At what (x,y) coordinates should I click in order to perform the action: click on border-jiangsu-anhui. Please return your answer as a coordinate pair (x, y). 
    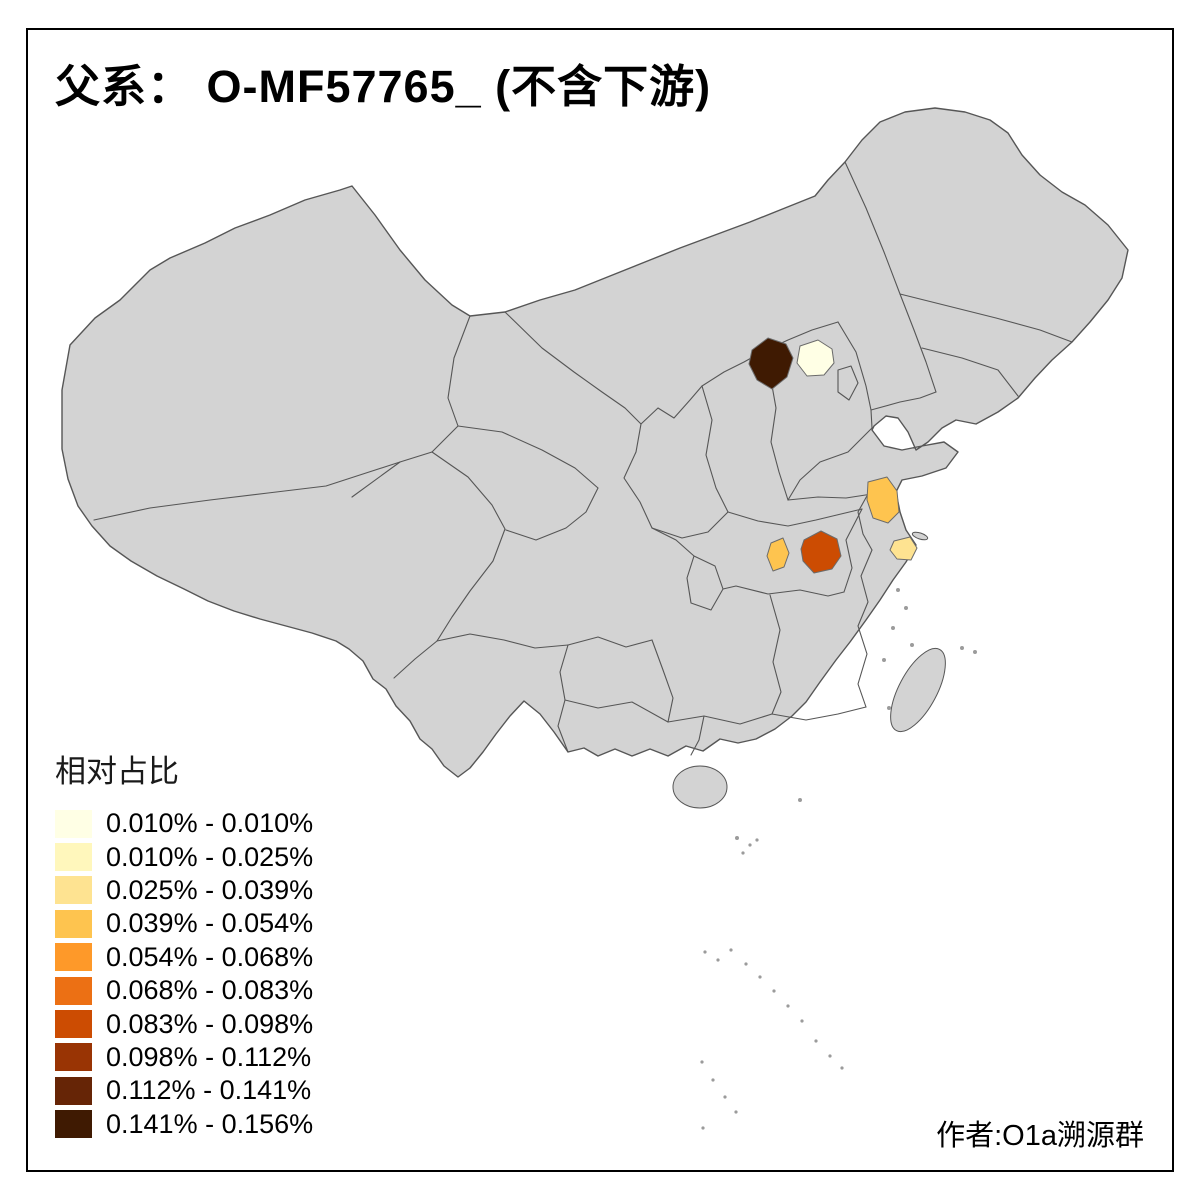
    Looking at the image, I should click on (865, 522).